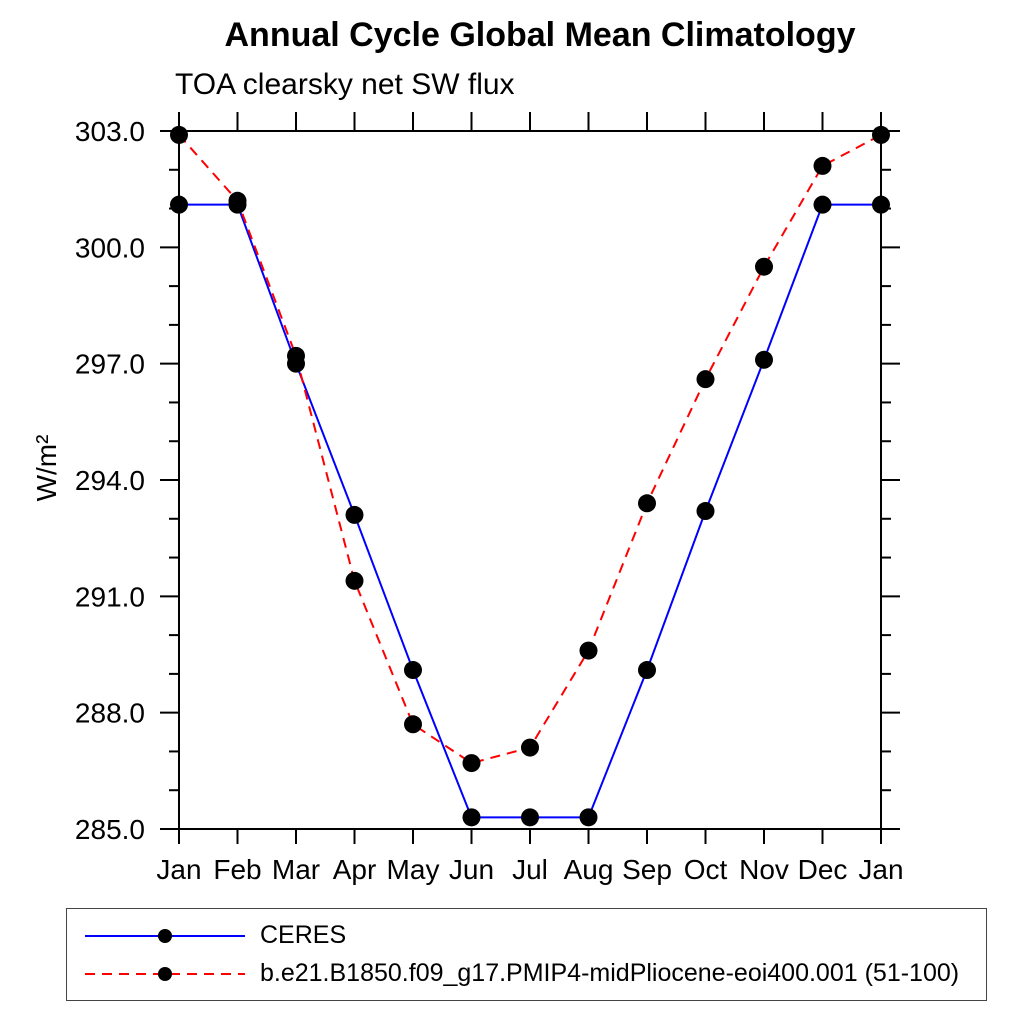  I want to click on x-tick-label: Sep, so click(647, 869).